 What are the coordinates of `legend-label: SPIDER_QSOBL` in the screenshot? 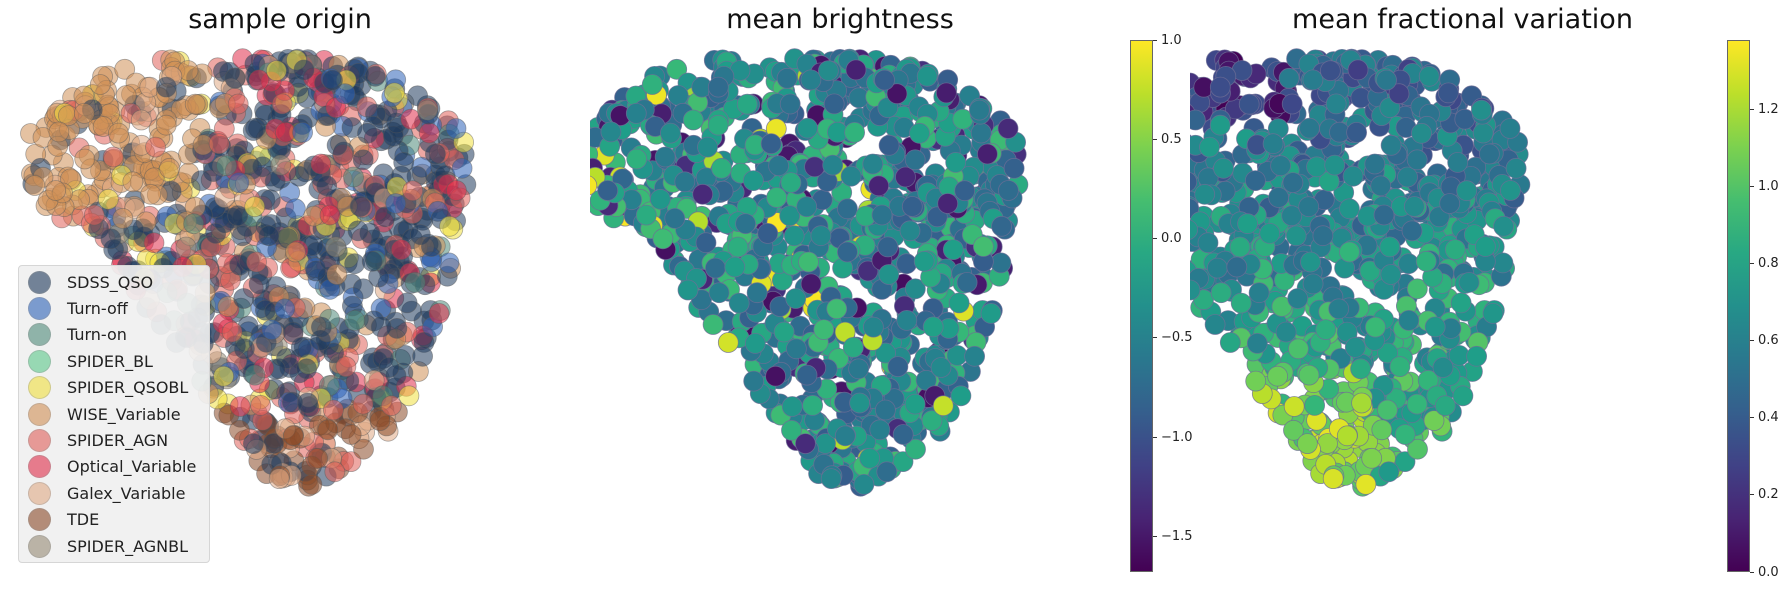 It's located at (128, 388).